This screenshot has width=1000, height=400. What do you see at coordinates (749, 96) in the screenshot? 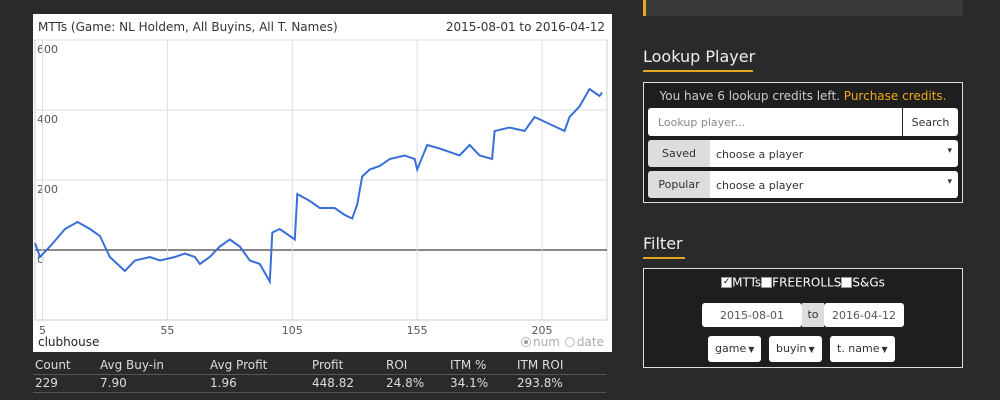
I see `credits-text: You have 6 lookup credits left.` at bounding box center [749, 96].